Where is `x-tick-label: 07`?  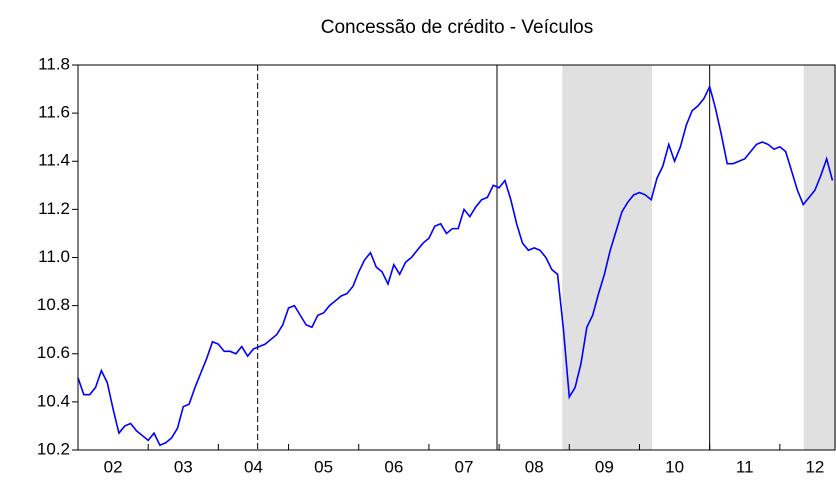 x-tick-label: 07 is located at coordinates (464, 466).